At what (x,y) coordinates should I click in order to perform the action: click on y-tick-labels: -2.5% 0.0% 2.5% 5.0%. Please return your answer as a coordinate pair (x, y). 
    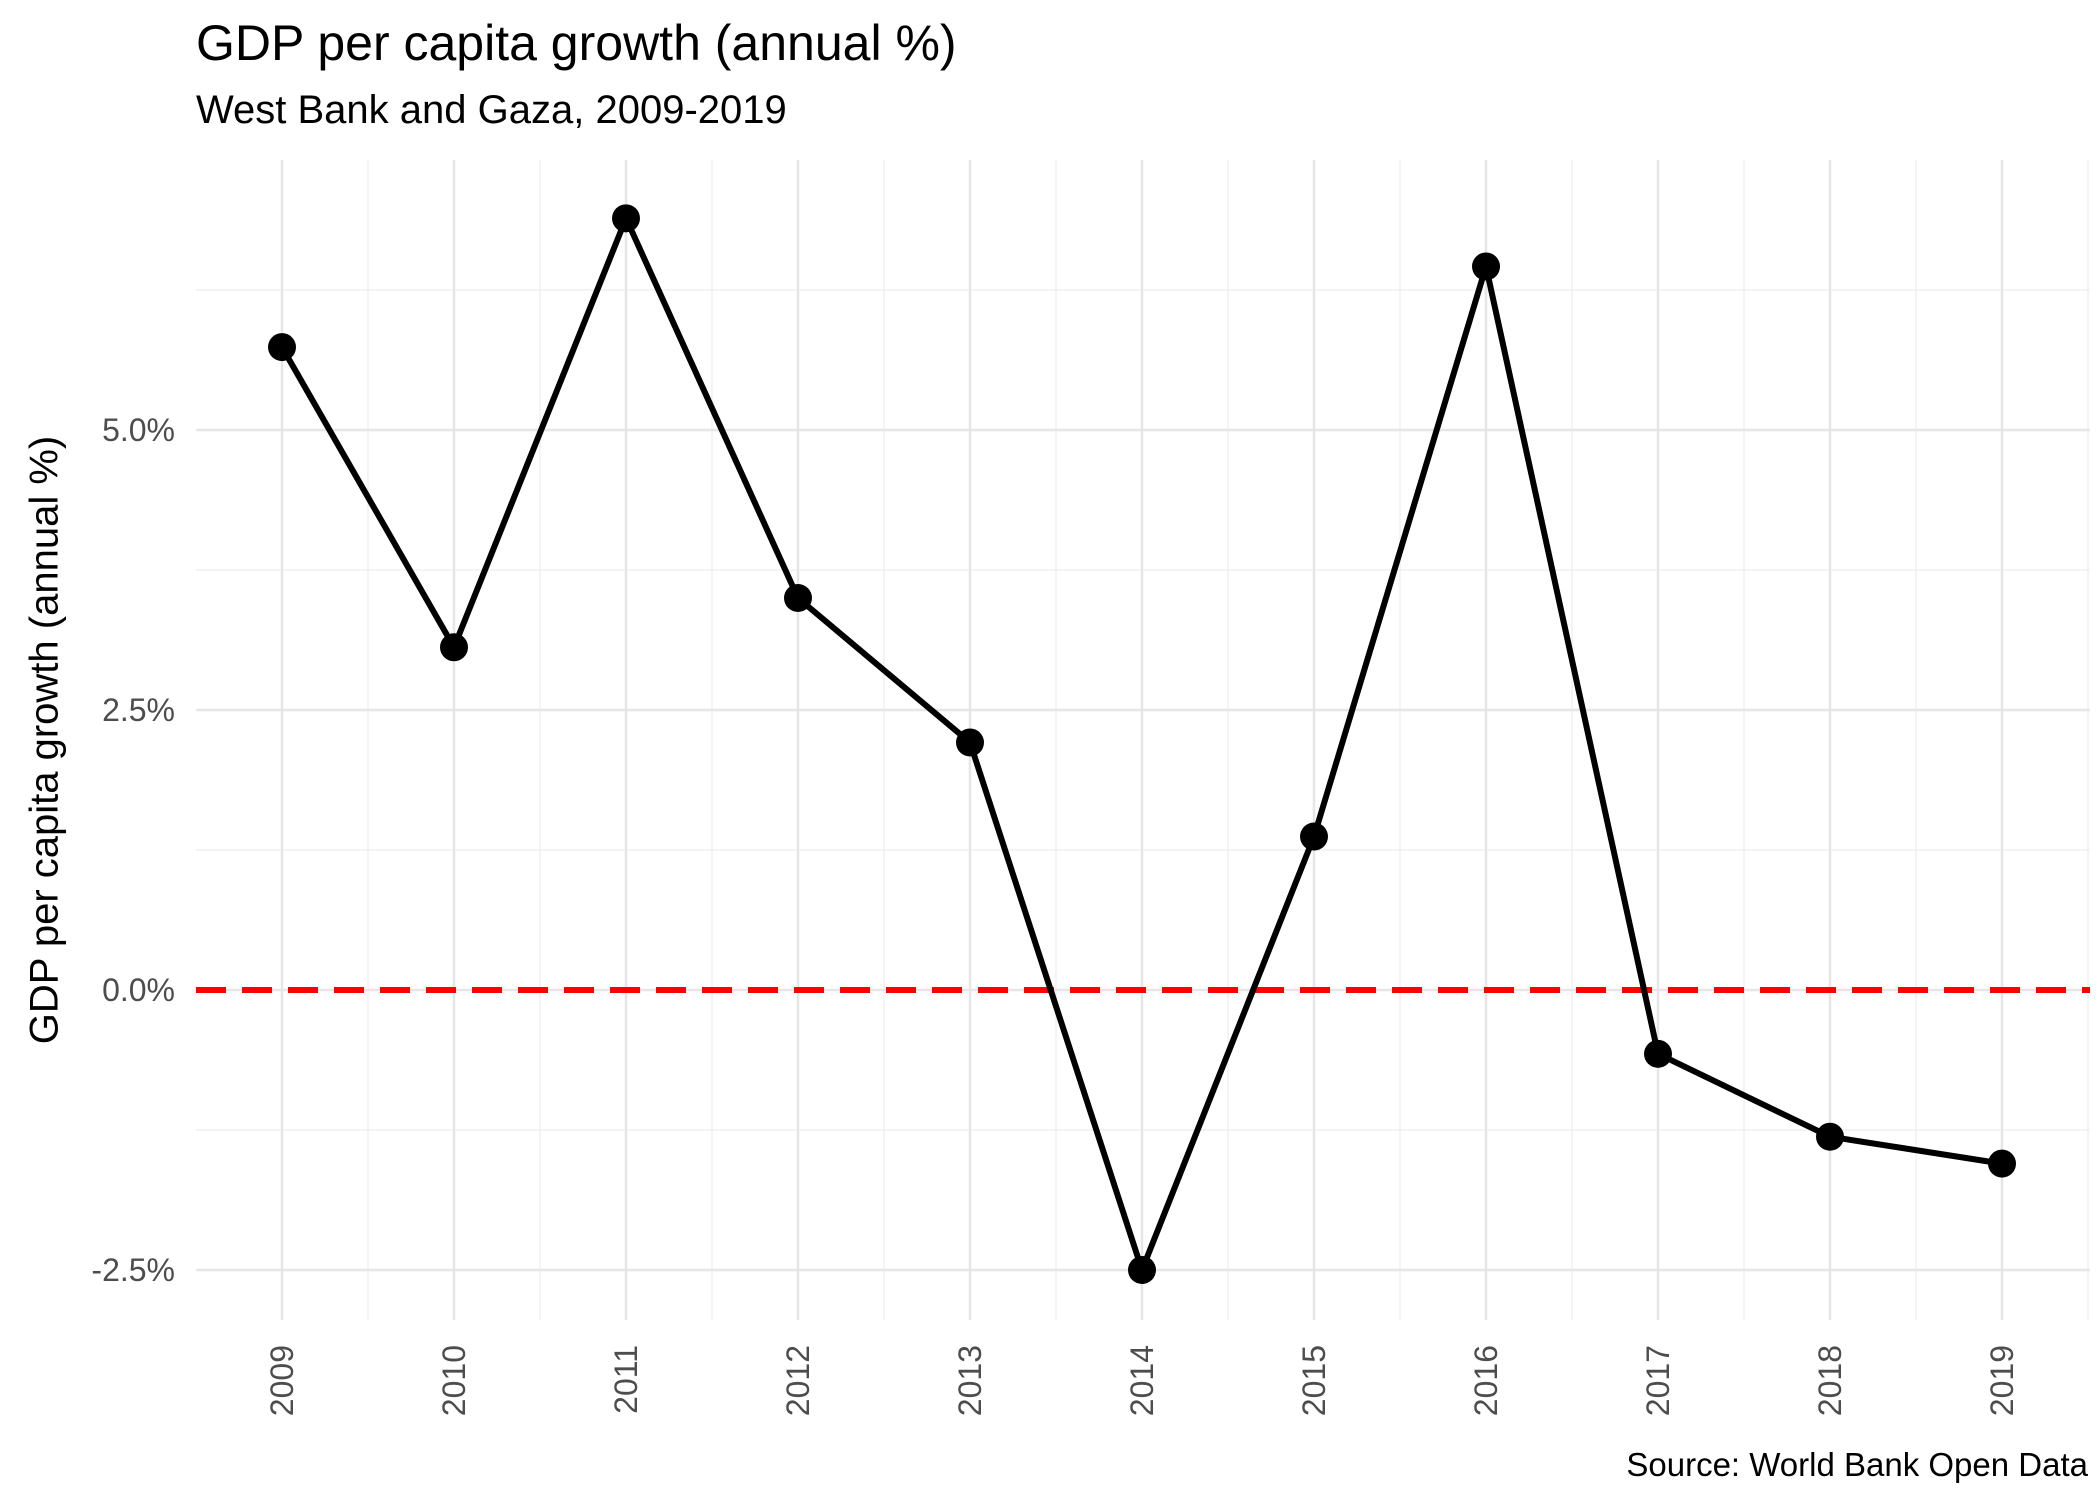
    Looking at the image, I should click on (133, 850).